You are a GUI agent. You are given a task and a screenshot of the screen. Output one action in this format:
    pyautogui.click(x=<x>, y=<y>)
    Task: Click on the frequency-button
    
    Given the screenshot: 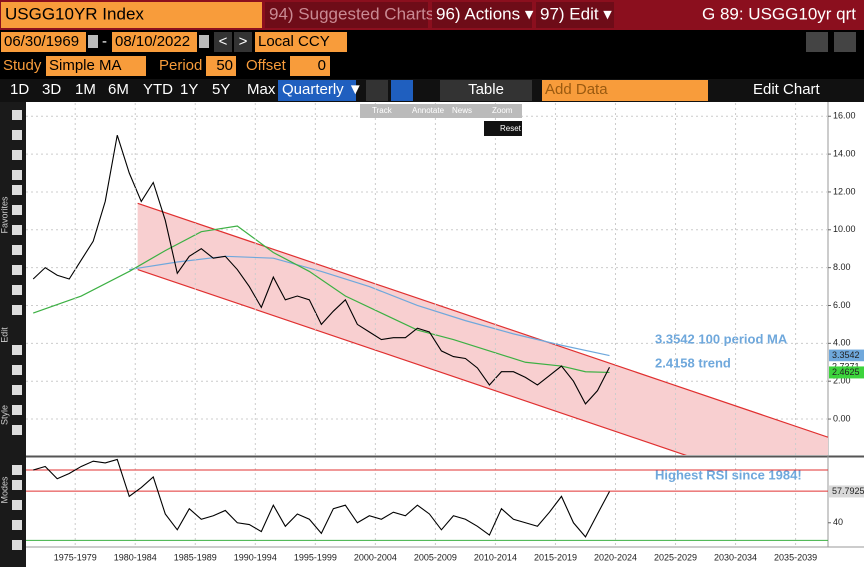 What is the action you would take?
    pyautogui.click(x=317, y=90)
    